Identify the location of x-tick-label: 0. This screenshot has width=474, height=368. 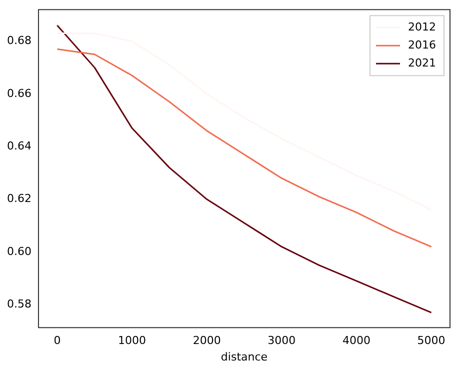
(57, 341).